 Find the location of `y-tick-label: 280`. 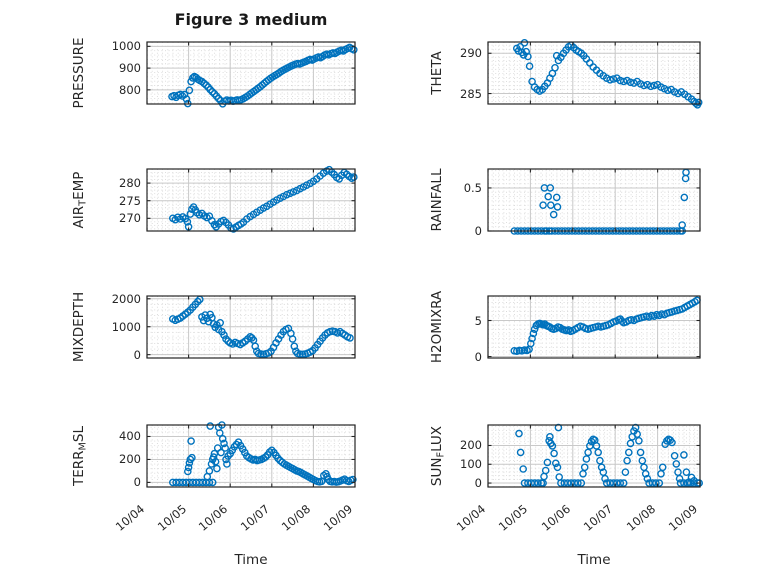

y-tick-label: 280 is located at coordinates (130, 183).